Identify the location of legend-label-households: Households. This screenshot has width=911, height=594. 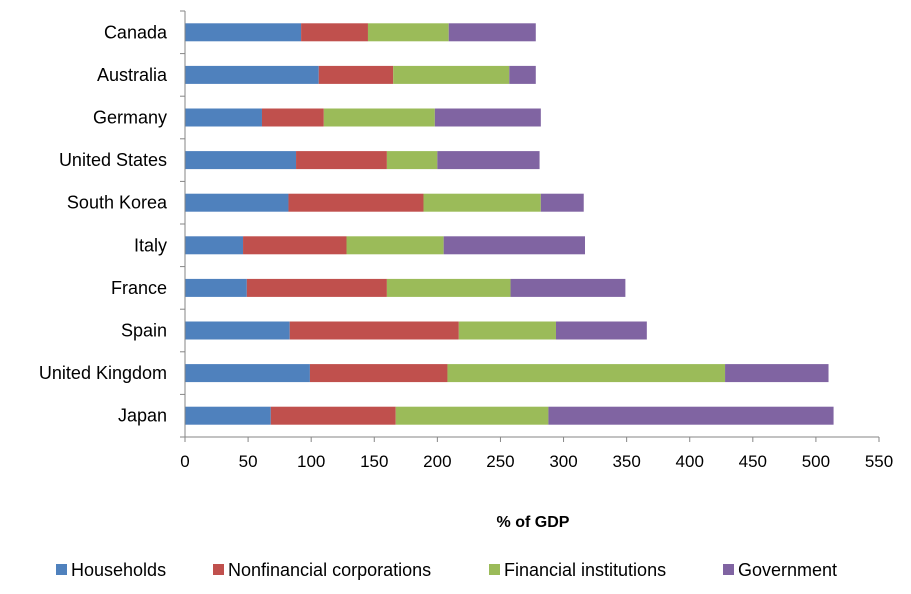
(118, 570).